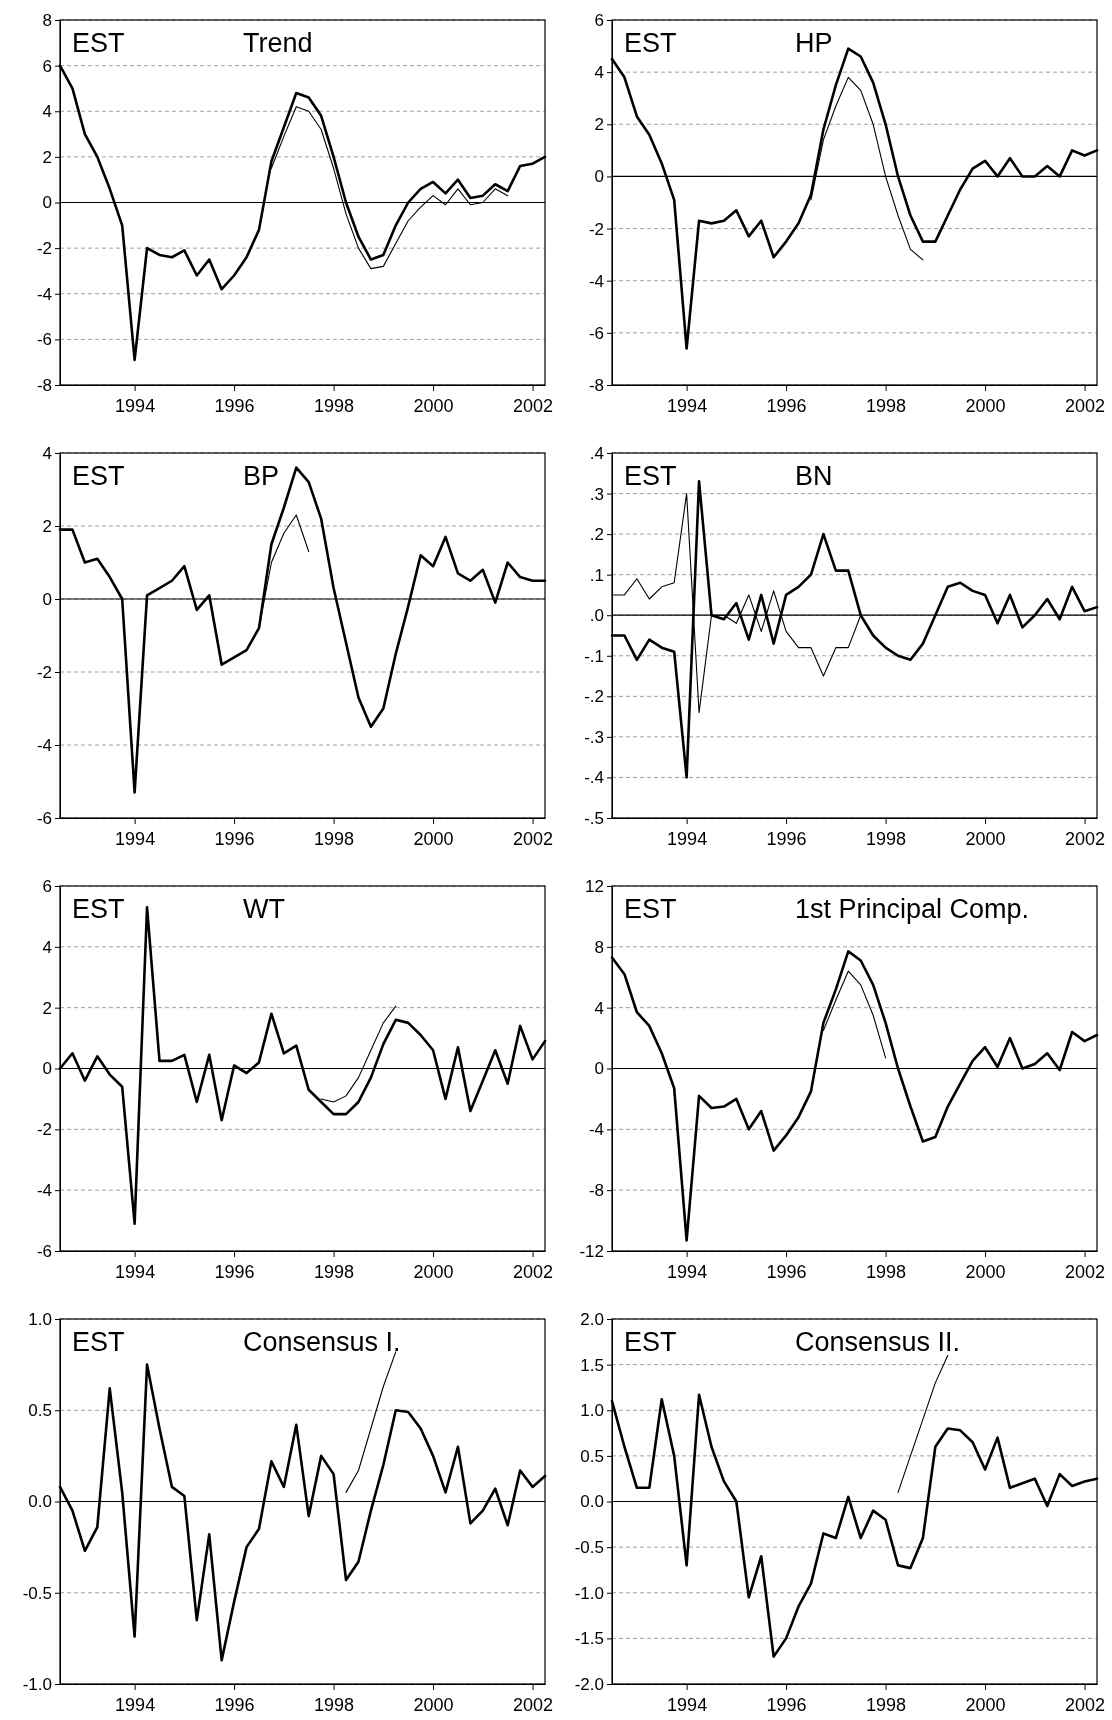  I want to click on y-tick-label: -.4, so click(594, 778).